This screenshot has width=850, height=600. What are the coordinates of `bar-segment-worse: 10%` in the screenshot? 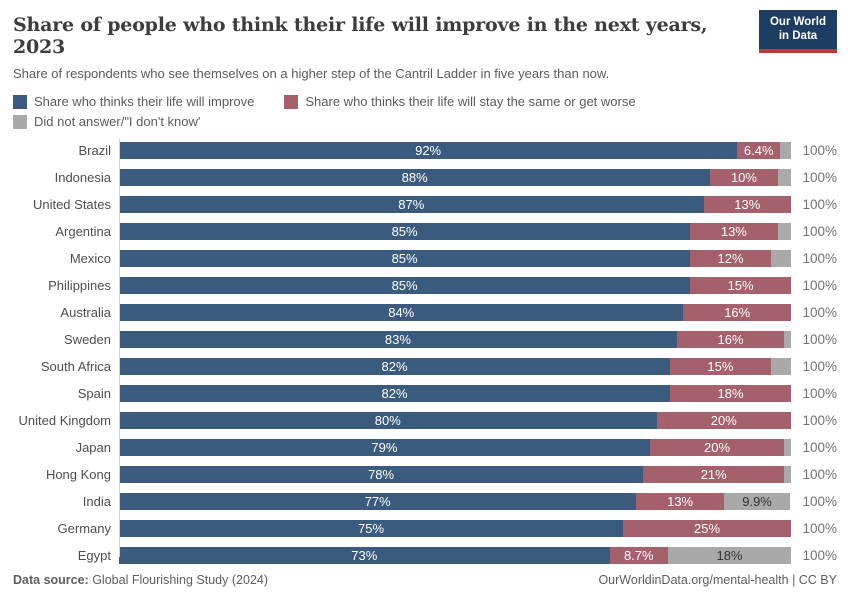 It's located at (744, 177).